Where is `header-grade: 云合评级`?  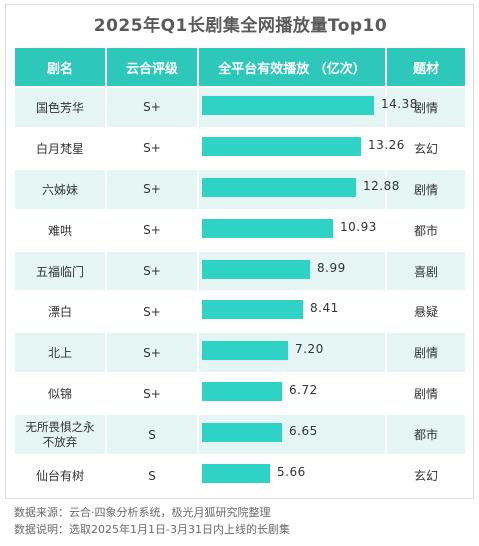
header-grade: 云合评级 is located at coordinates (153, 67).